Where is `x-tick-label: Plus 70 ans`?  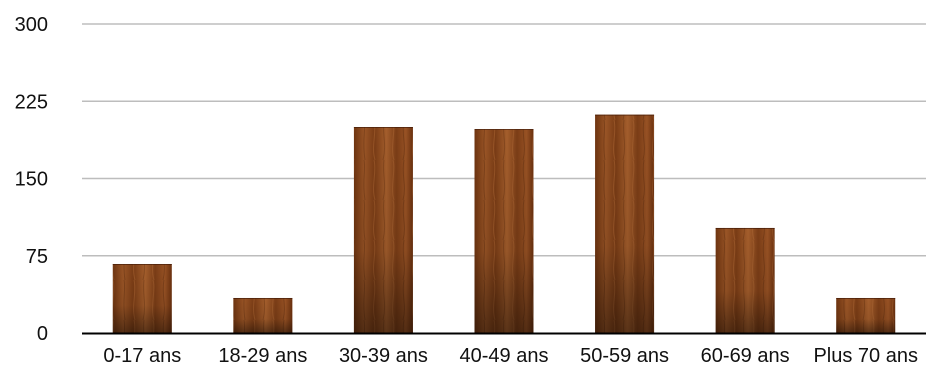
x-tick-label: Plus 70 ans is located at coordinates (865, 356).